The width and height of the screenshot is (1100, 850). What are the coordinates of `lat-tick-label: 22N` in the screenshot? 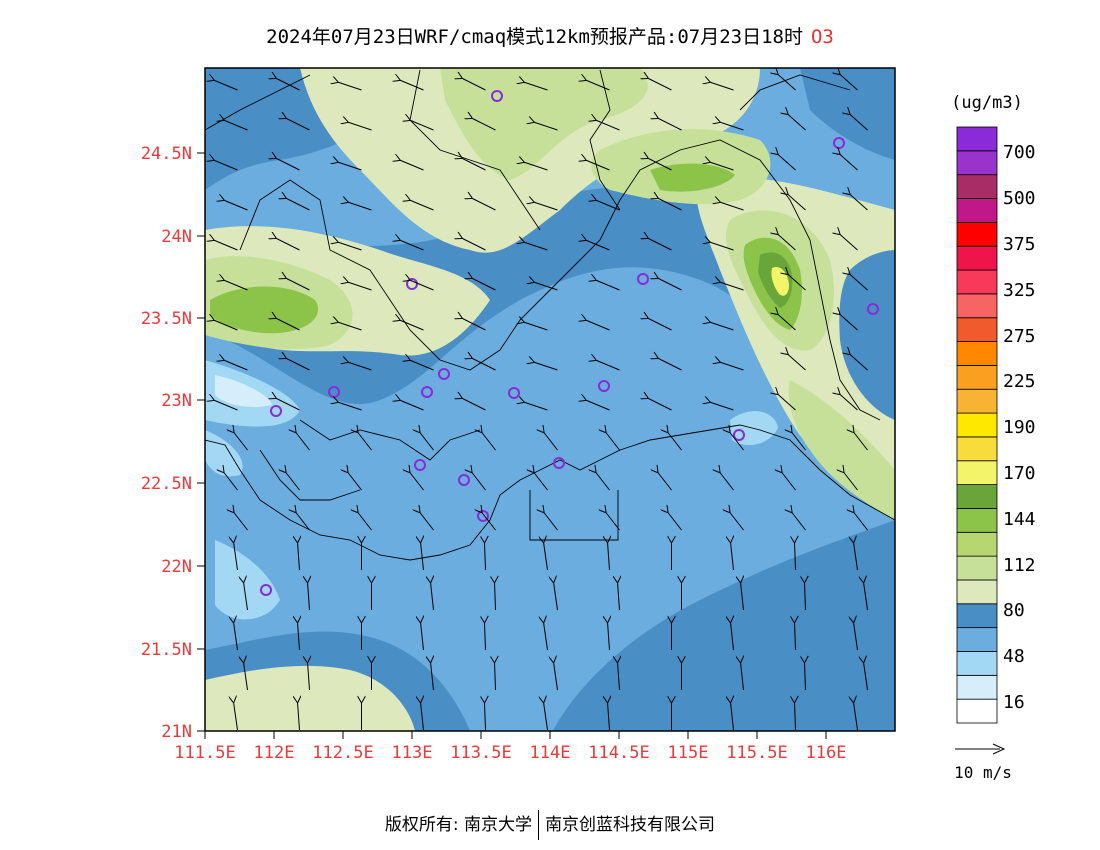 It's located at (176, 567).